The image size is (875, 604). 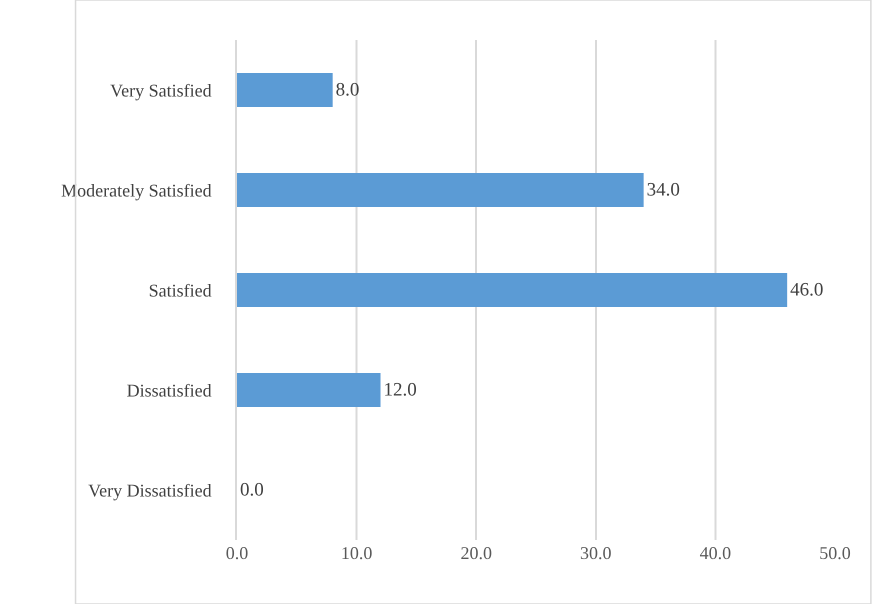 What do you see at coordinates (348, 90) in the screenshot?
I see `data-label: 8.0` at bounding box center [348, 90].